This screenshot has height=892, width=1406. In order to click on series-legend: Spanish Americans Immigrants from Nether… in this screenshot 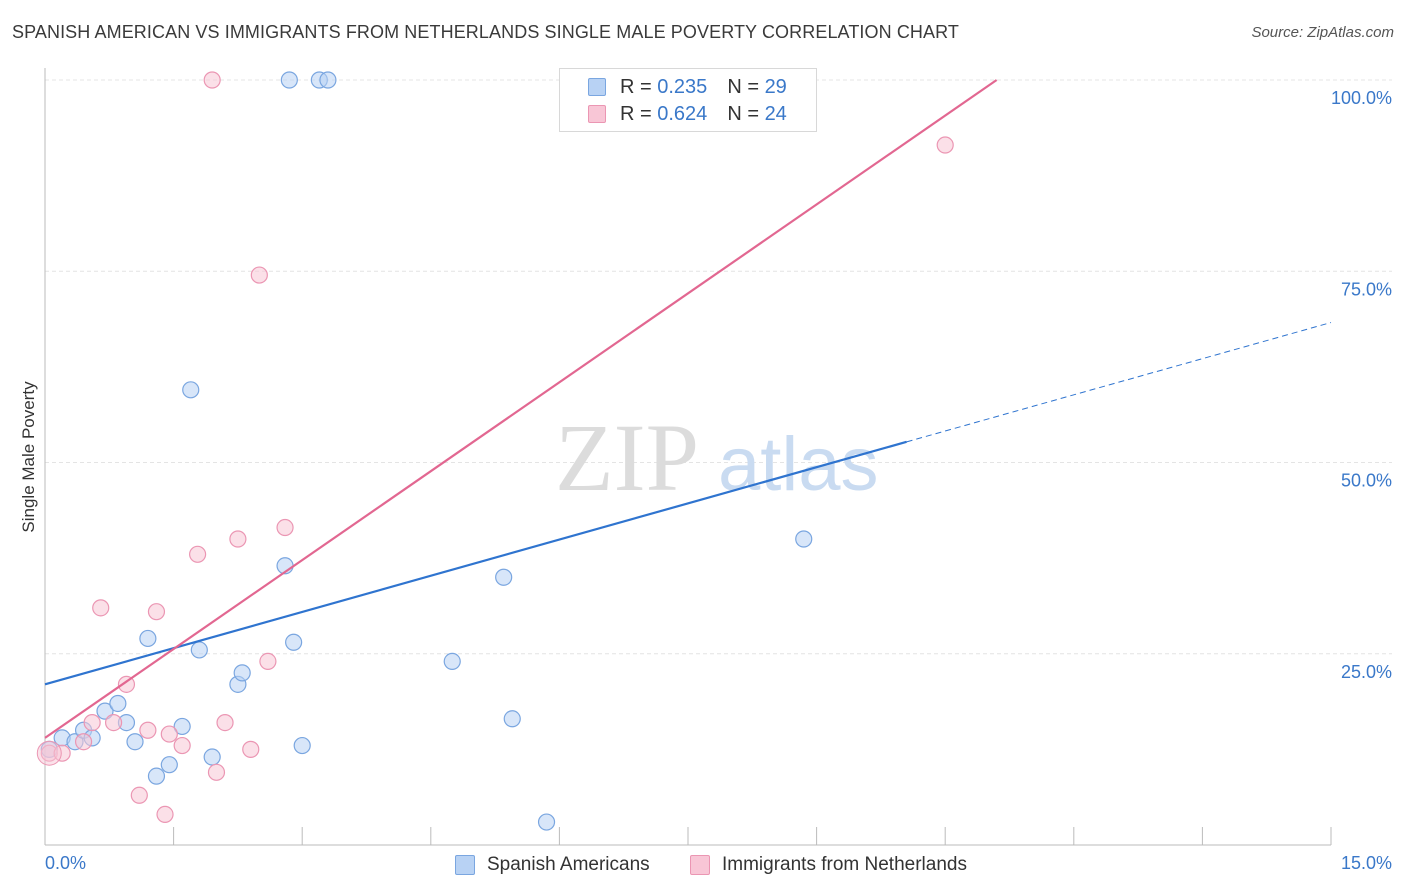, I will do `click(703, 865)`.